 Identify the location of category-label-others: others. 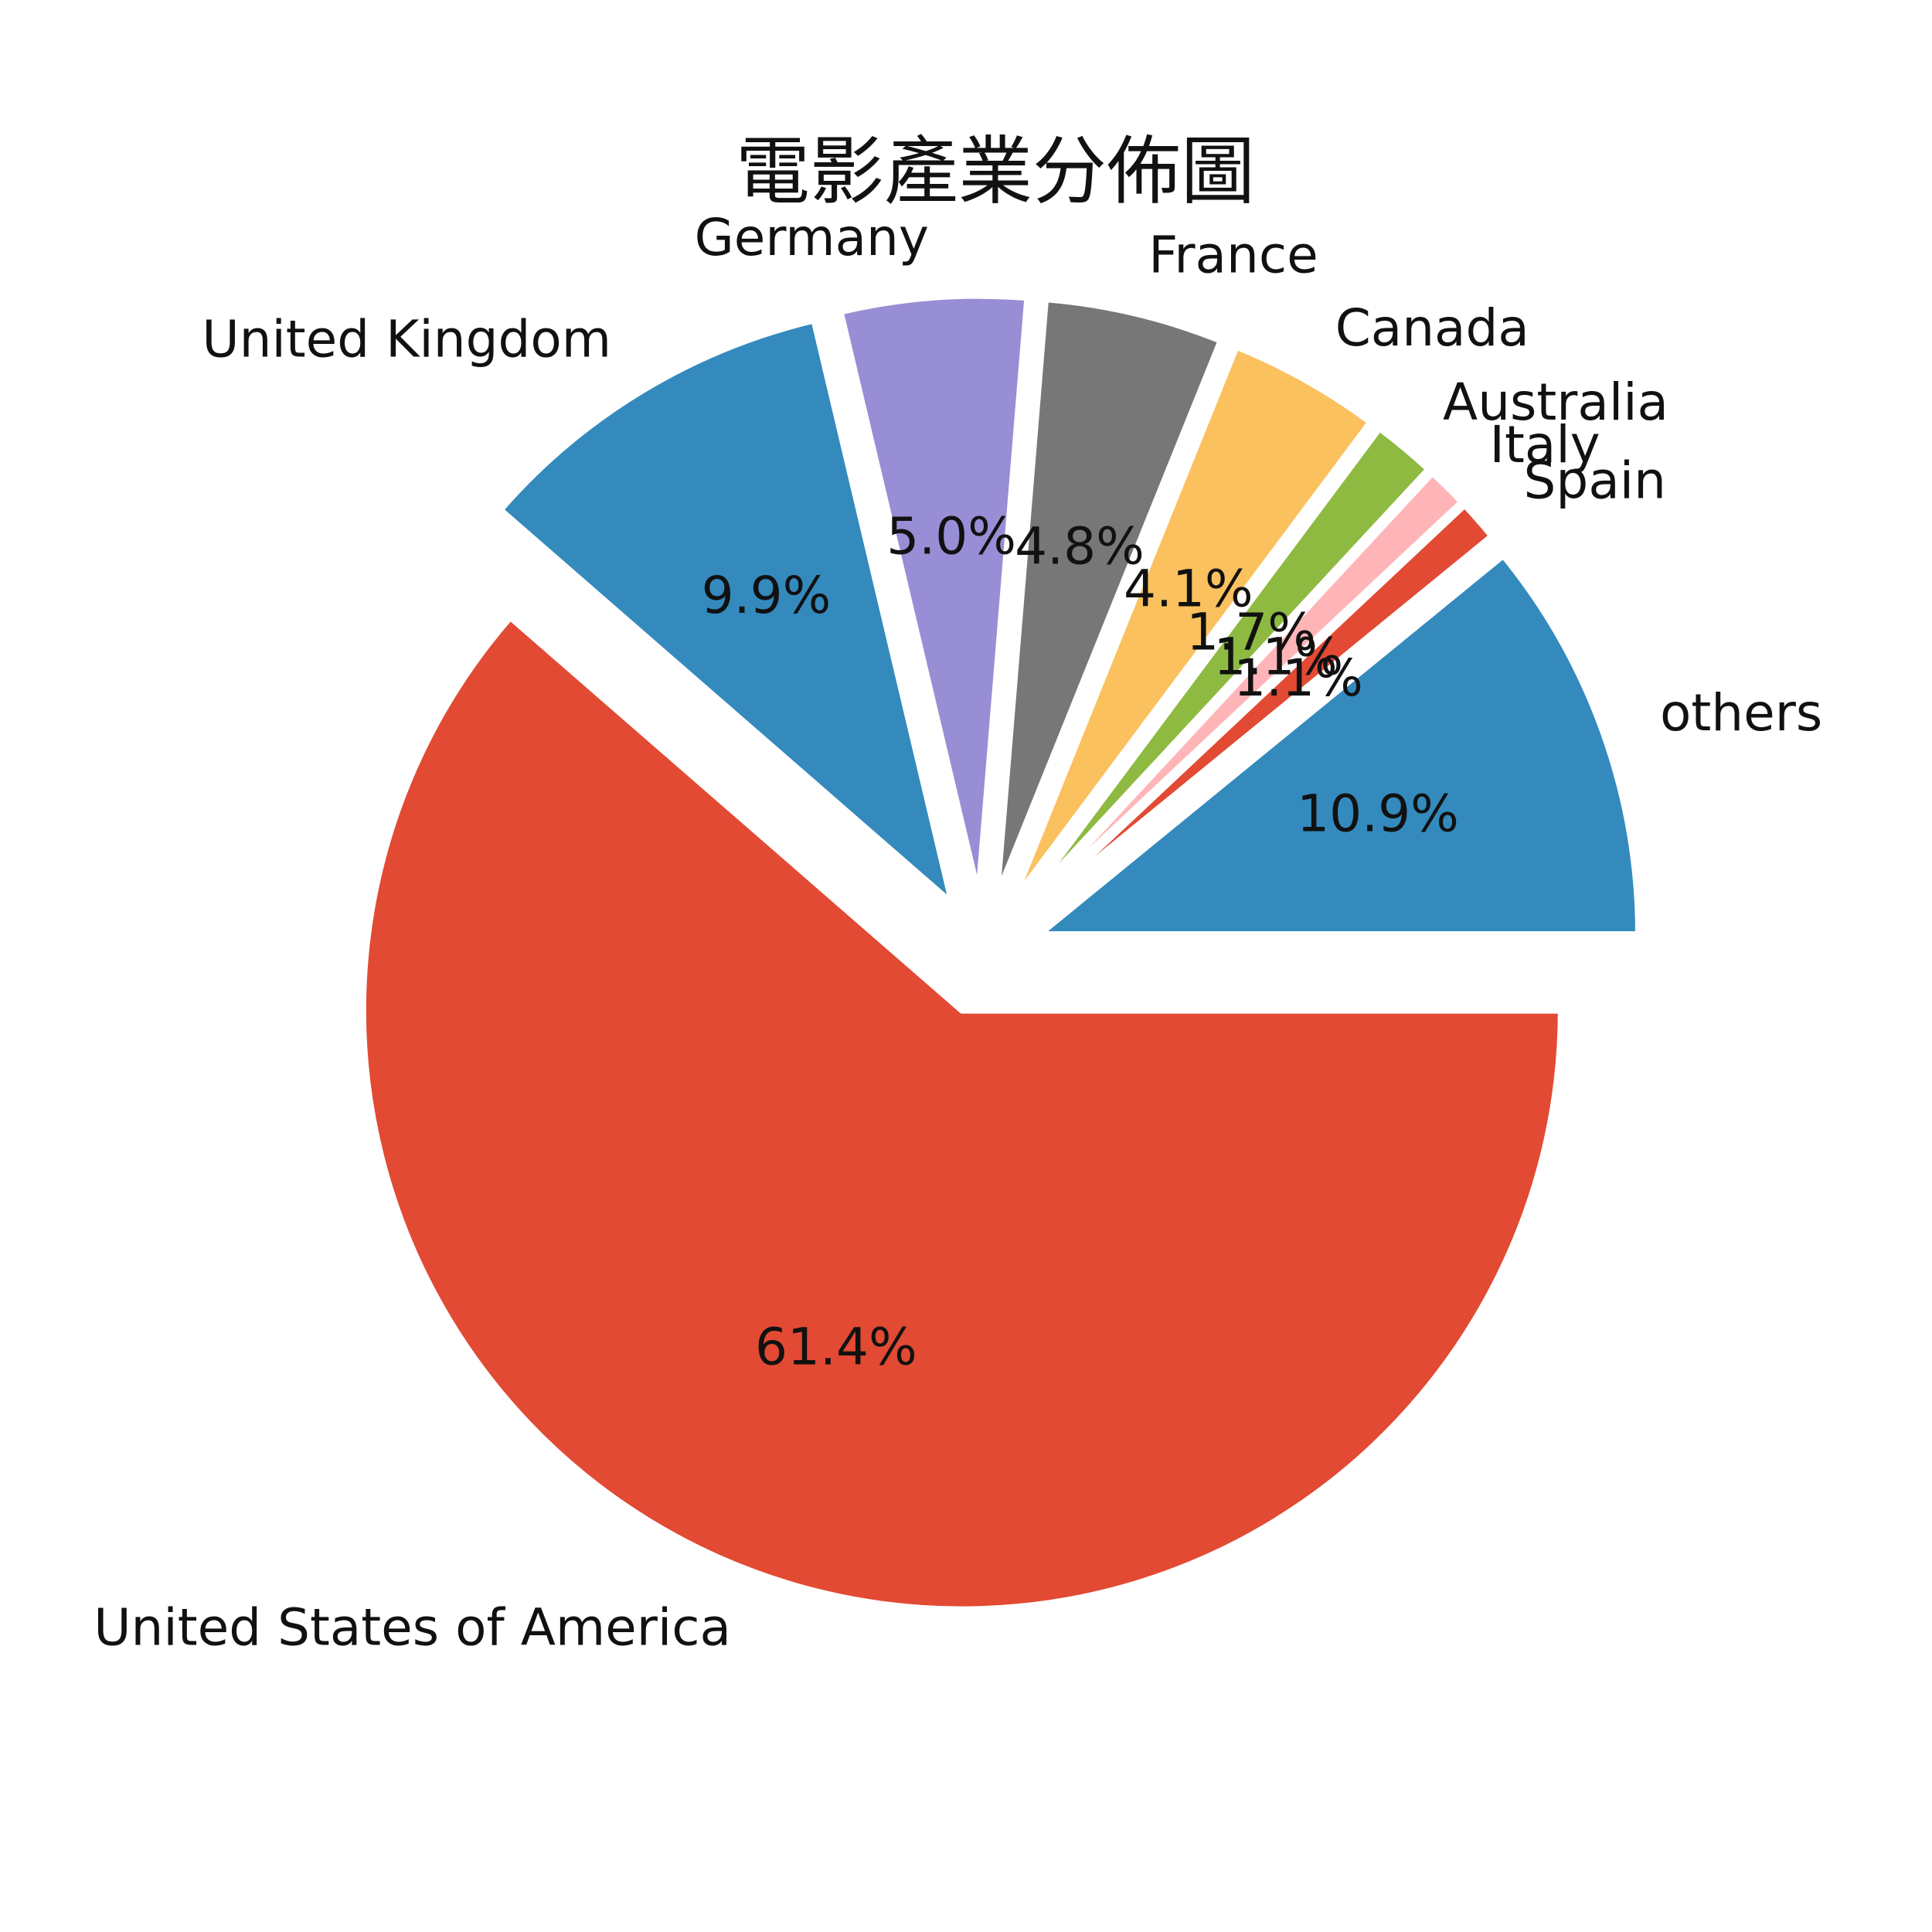
(1741, 713).